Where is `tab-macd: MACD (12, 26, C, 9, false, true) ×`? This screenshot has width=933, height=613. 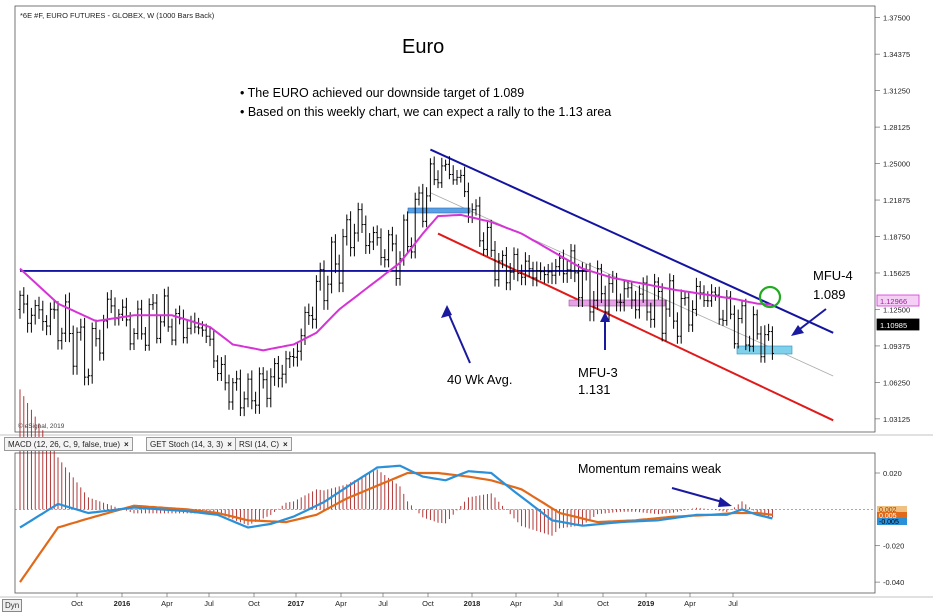 tab-macd: MACD (12, 26, C, 9, false, true) × is located at coordinates (68, 444).